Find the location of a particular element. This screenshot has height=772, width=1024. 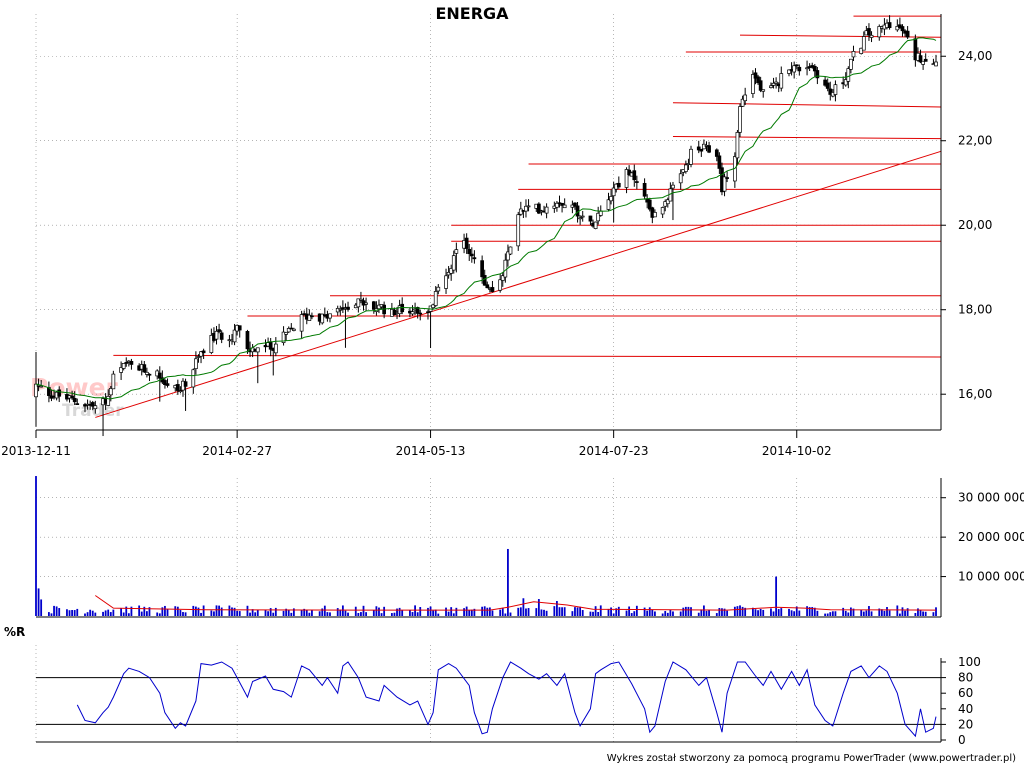

resistance-line is located at coordinates (807, 105).